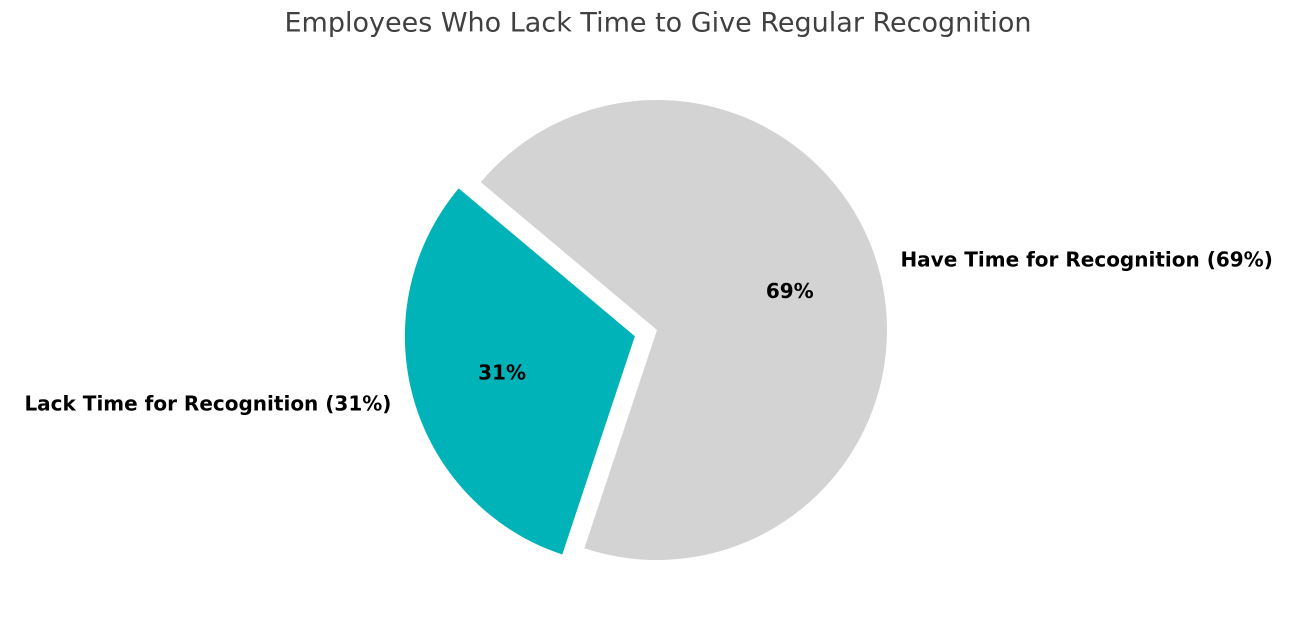  I want to click on value-label: 69%, so click(790, 291).